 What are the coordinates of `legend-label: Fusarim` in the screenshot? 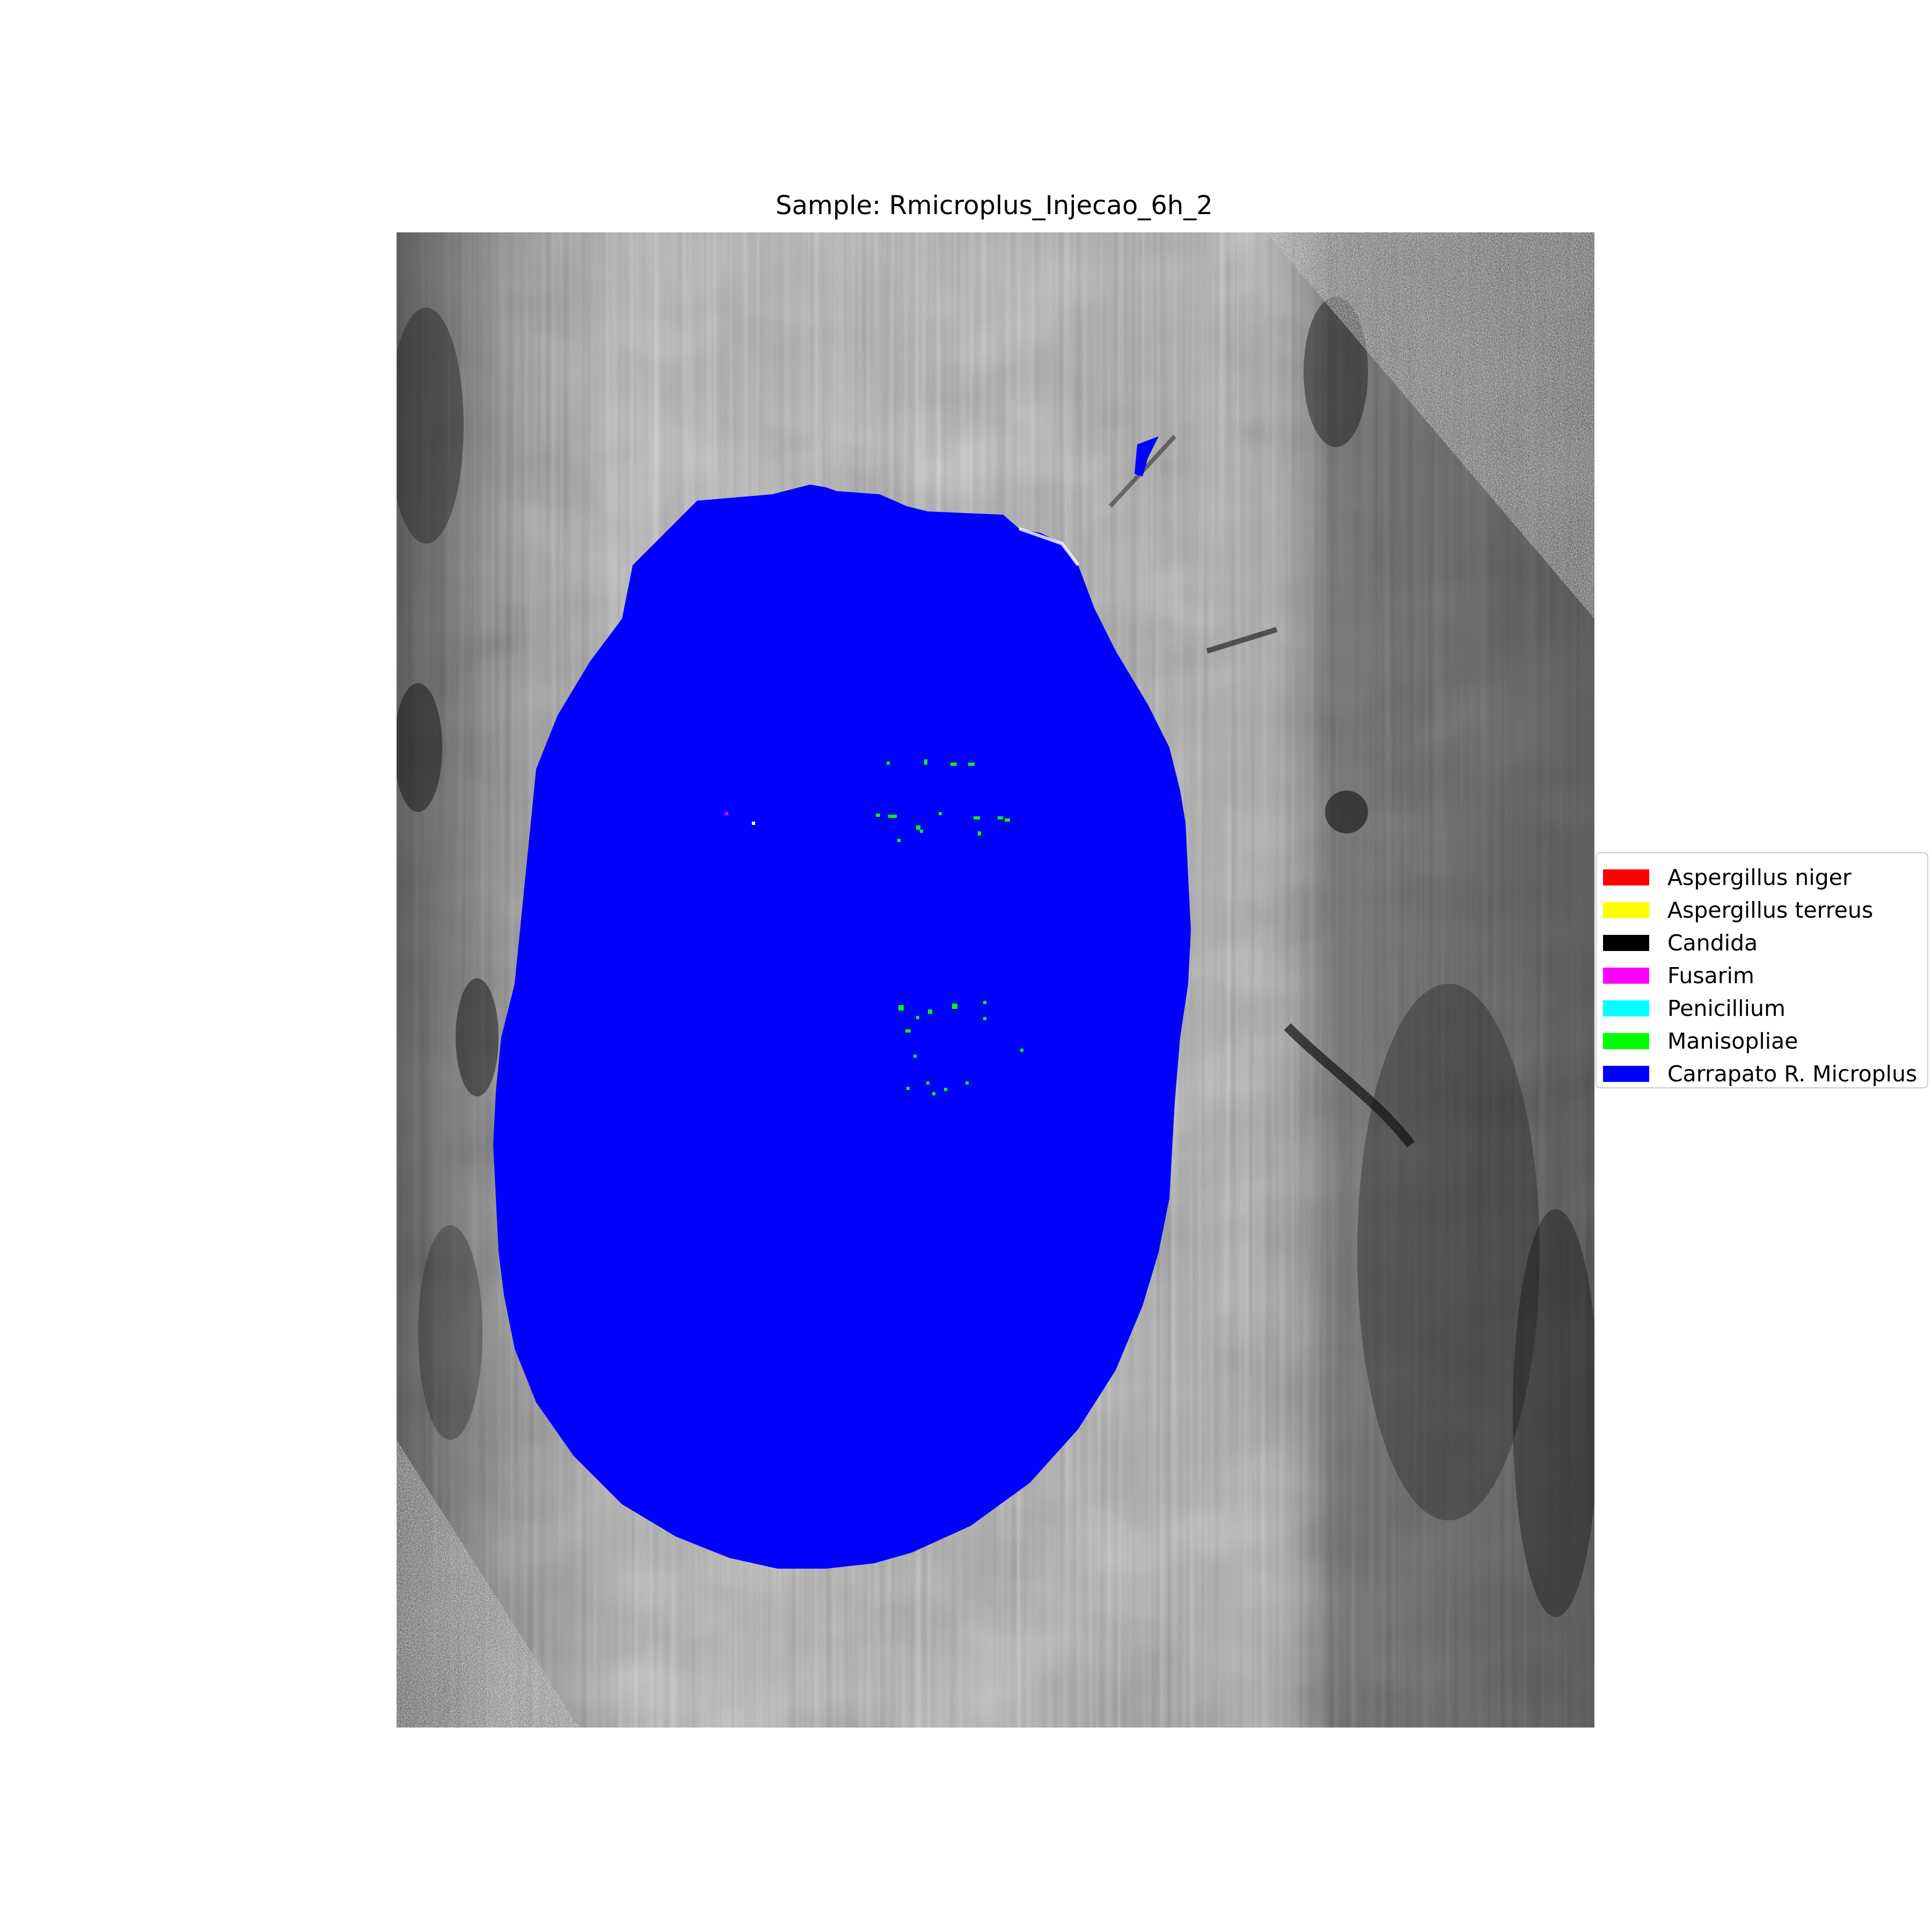 It's located at (1710, 975).